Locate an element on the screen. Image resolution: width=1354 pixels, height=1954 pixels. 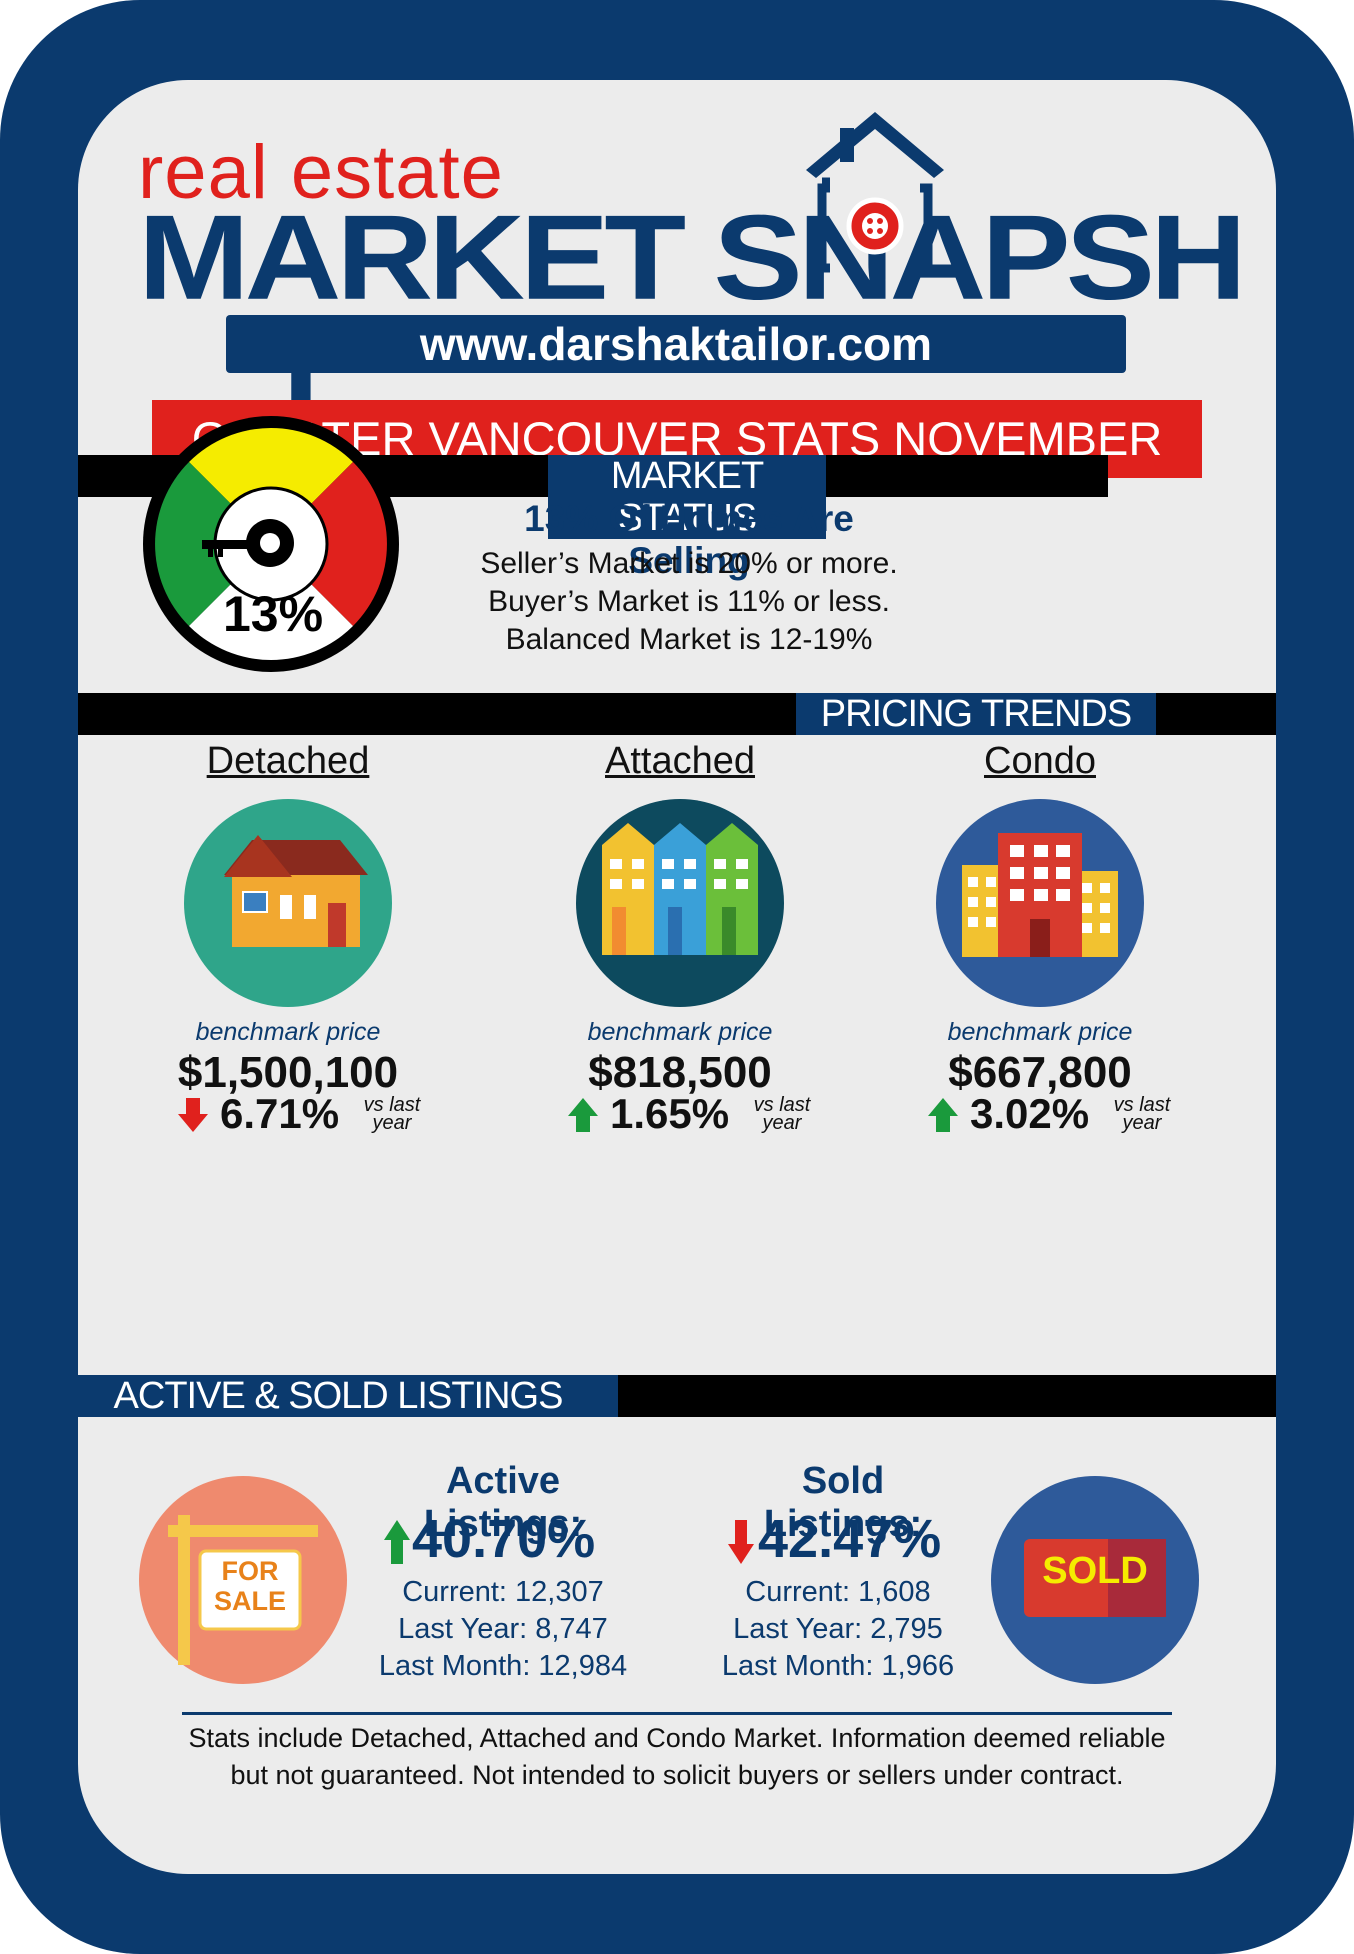
attached-title: Attached is located at coordinates (680, 761).